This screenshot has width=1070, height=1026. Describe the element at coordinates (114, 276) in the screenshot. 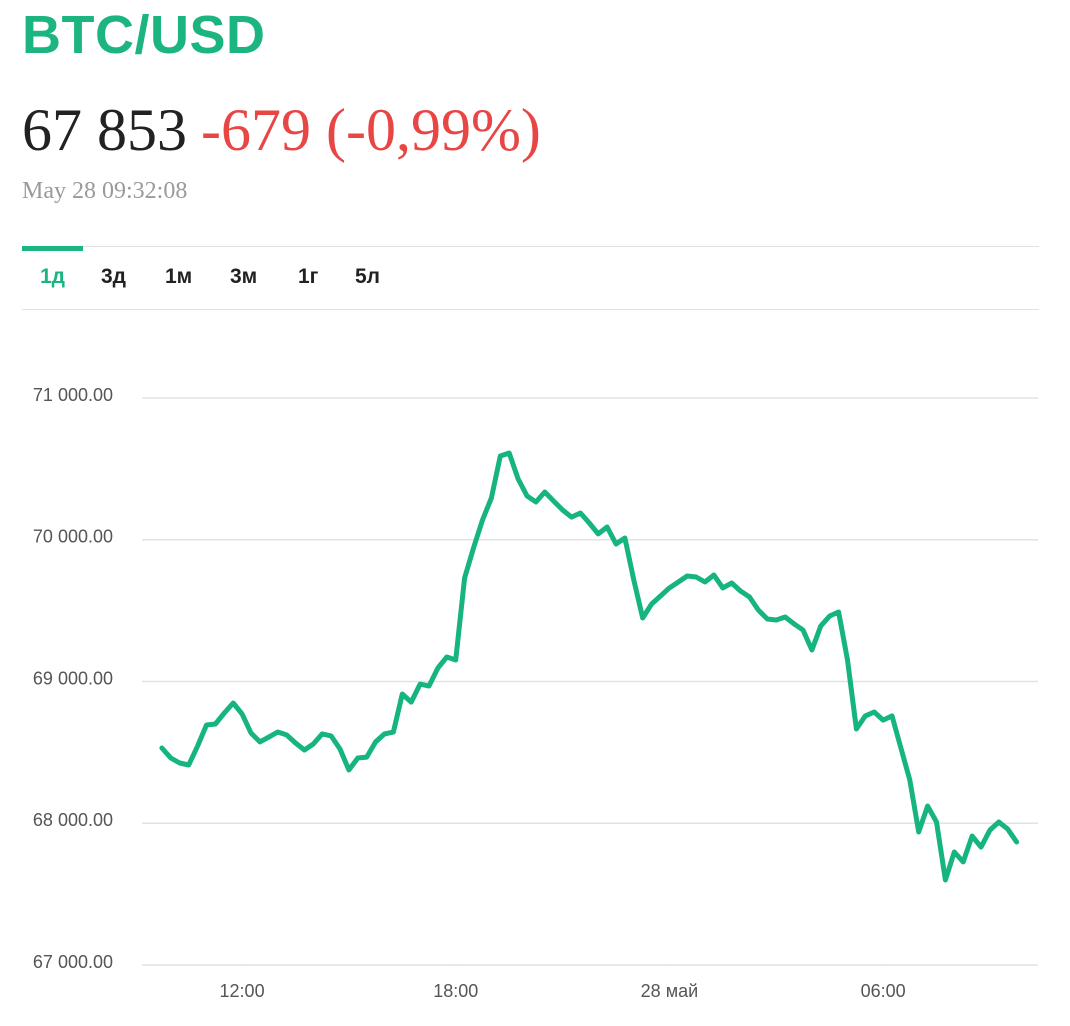

I see `tab: 3д` at that location.